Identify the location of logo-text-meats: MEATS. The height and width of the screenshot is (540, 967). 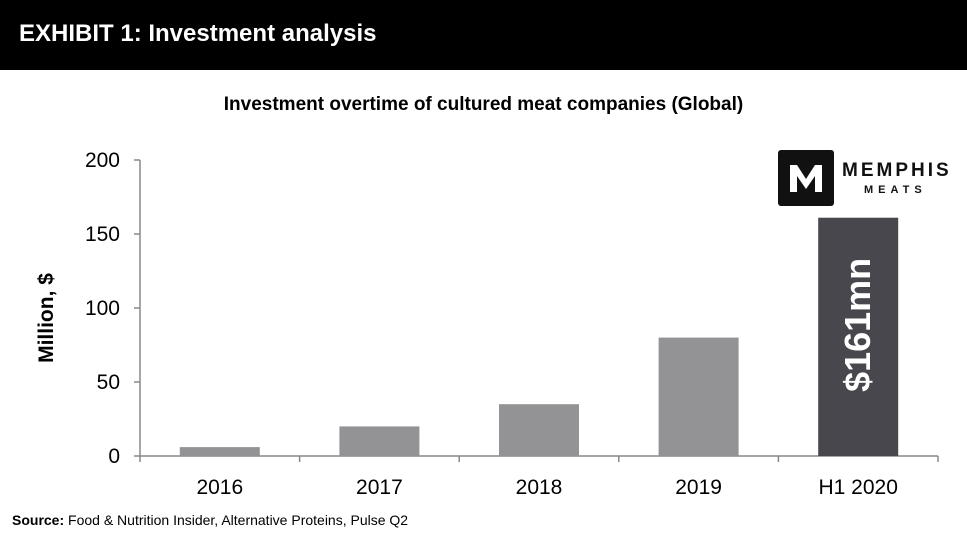
(895, 190).